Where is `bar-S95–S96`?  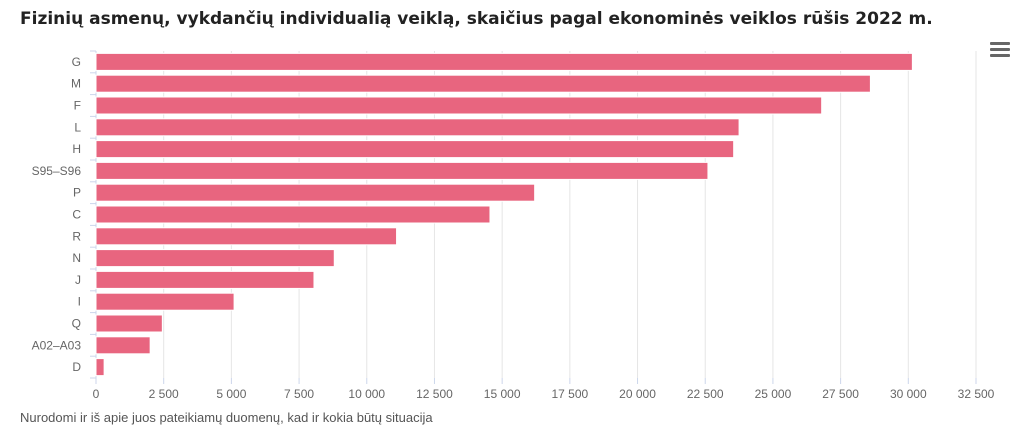
bar-S95–S96 is located at coordinates (402, 170).